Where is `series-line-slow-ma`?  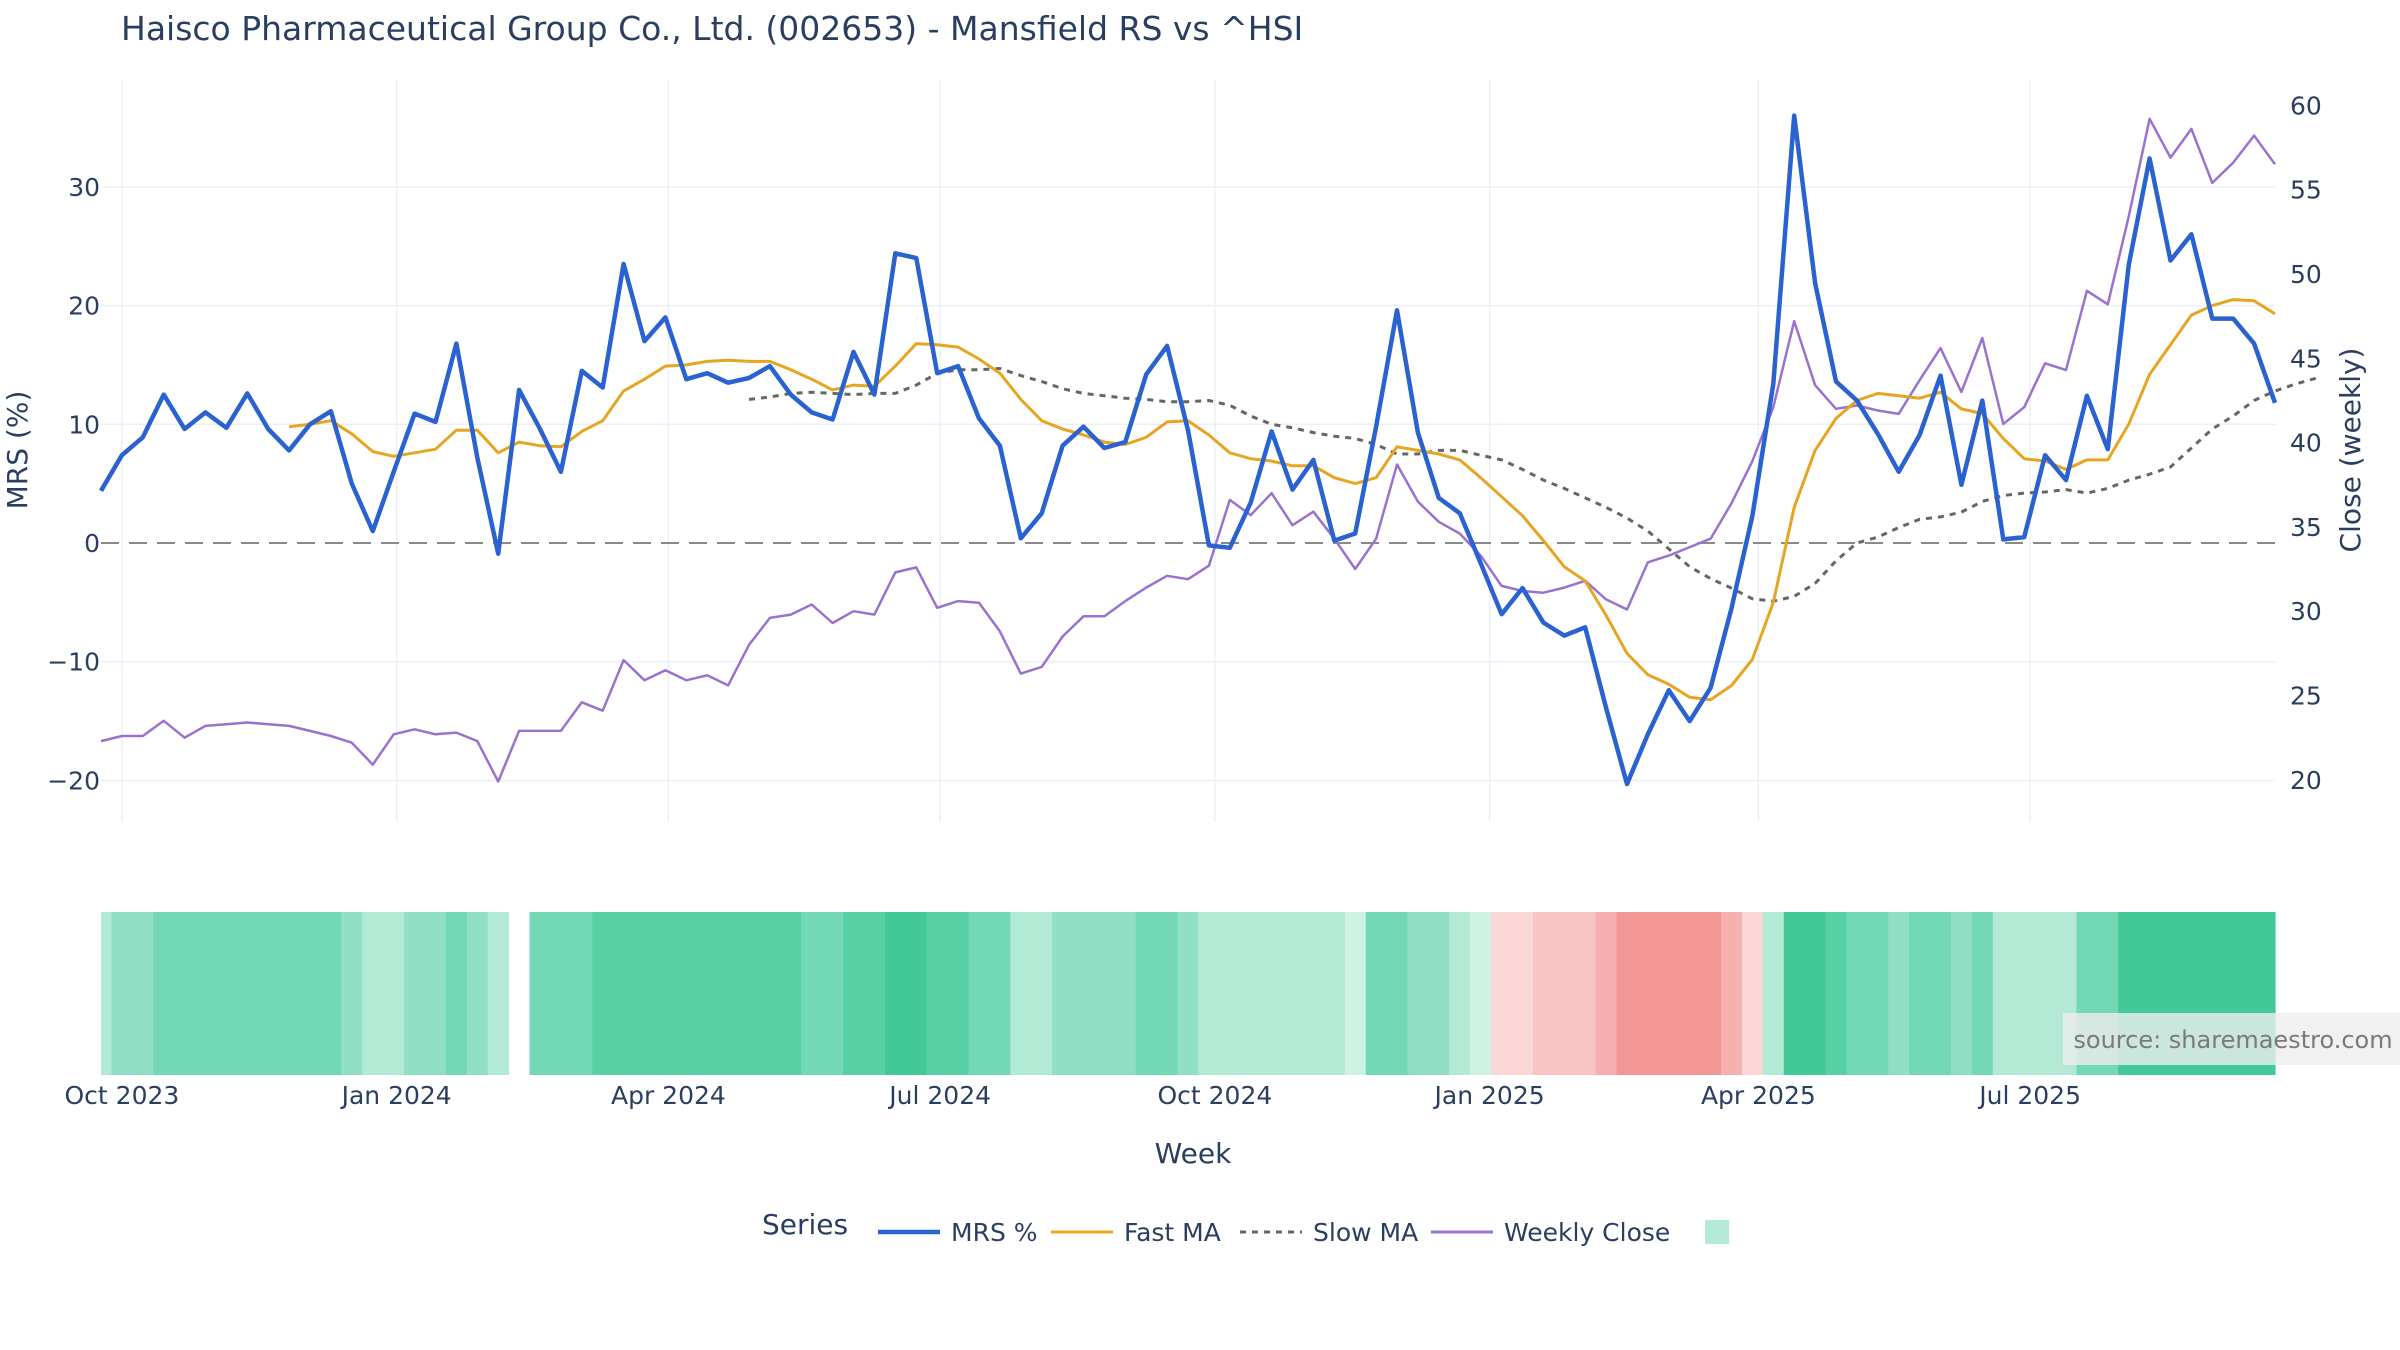 series-line-slow-ma is located at coordinates (1533, 485).